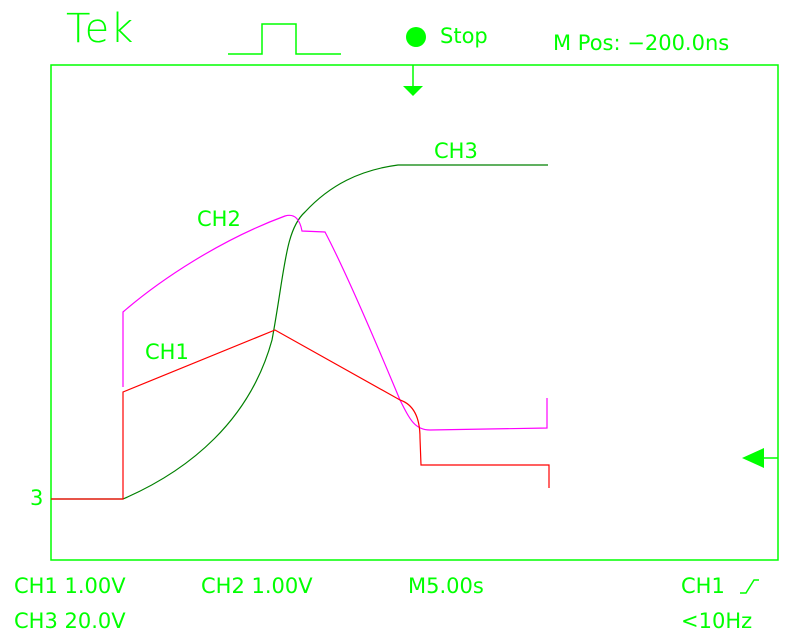 This screenshot has width=794, height=634. Describe the element at coordinates (749, 586) in the screenshot. I see `rising-edge-icon` at that location.